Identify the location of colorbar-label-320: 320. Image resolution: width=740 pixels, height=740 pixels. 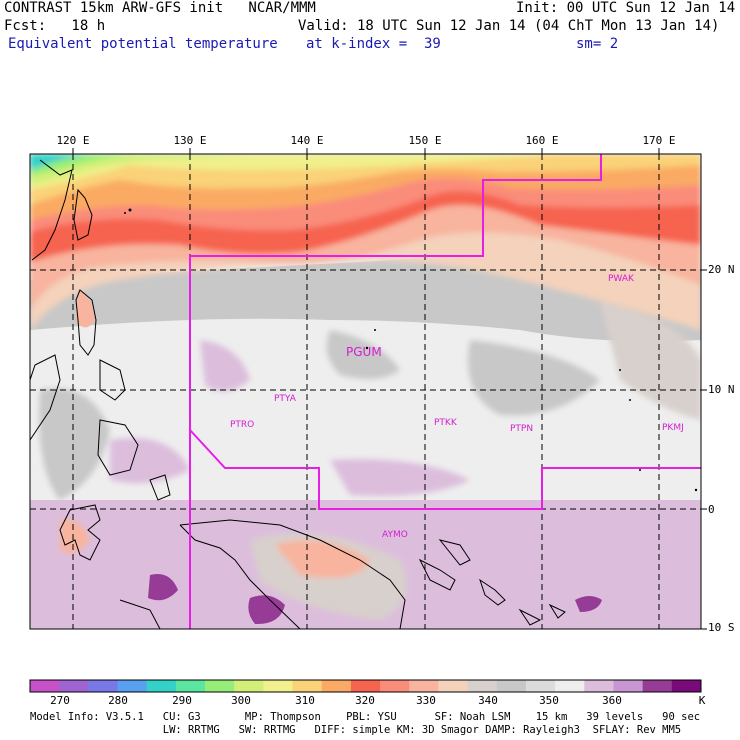
(365, 700).